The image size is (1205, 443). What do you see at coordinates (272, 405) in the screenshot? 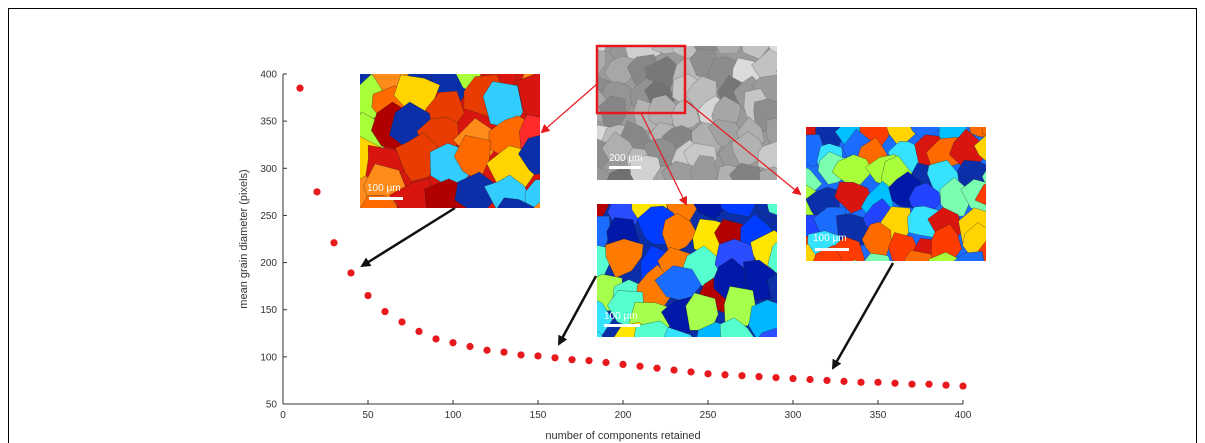
I see `y-tick-label: 50` at bounding box center [272, 405].